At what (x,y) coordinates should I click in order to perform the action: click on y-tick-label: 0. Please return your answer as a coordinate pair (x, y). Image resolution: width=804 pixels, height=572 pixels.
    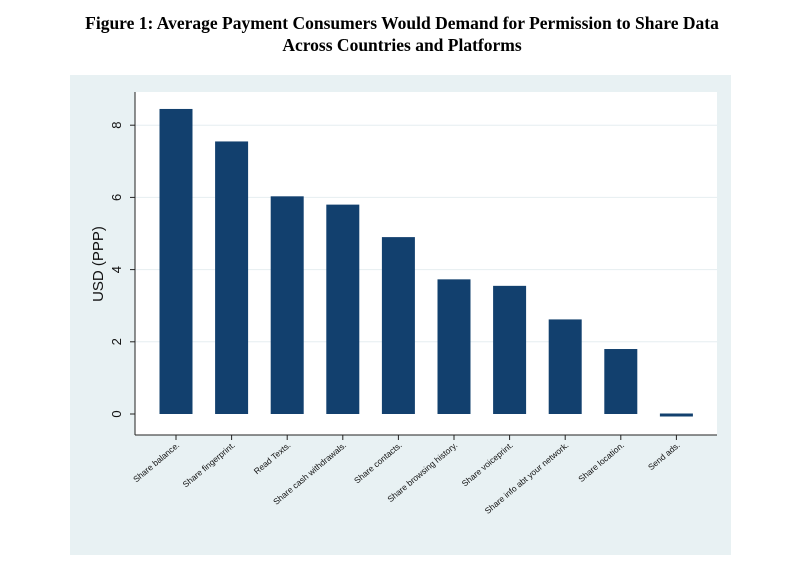
    Looking at the image, I should click on (116, 413).